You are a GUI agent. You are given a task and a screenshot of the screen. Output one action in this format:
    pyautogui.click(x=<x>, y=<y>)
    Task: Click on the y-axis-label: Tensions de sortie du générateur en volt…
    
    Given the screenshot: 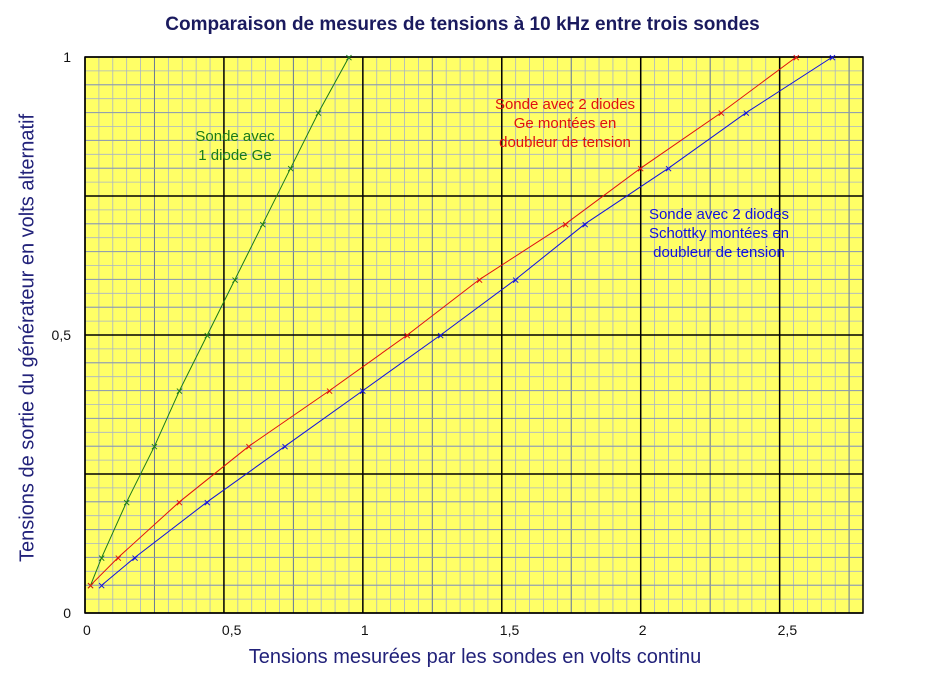 What is the action you would take?
    pyautogui.click(x=27, y=338)
    